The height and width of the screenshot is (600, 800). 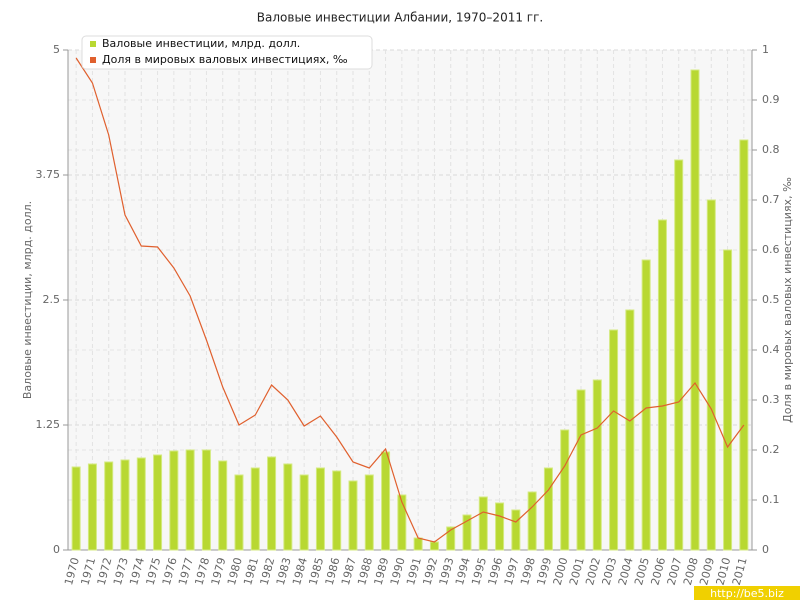 What do you see at coordinates (52, 299) in the screenshot?
I see `y-tick-label: 2.5` at bounding box center [52, 299].